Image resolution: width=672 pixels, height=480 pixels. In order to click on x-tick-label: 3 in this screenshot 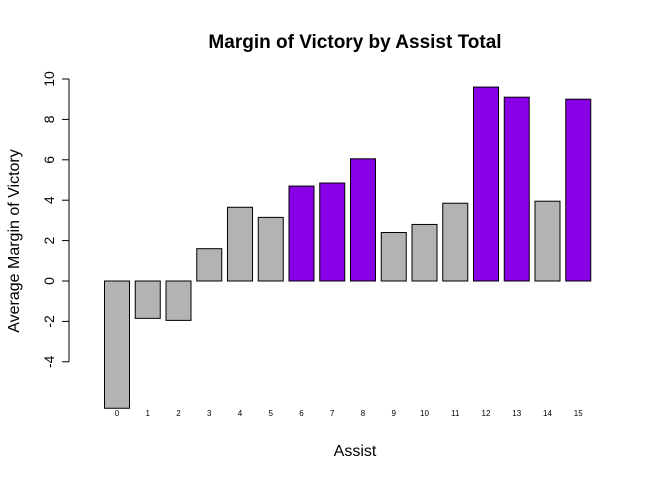, I will do `click(209, 413)`.